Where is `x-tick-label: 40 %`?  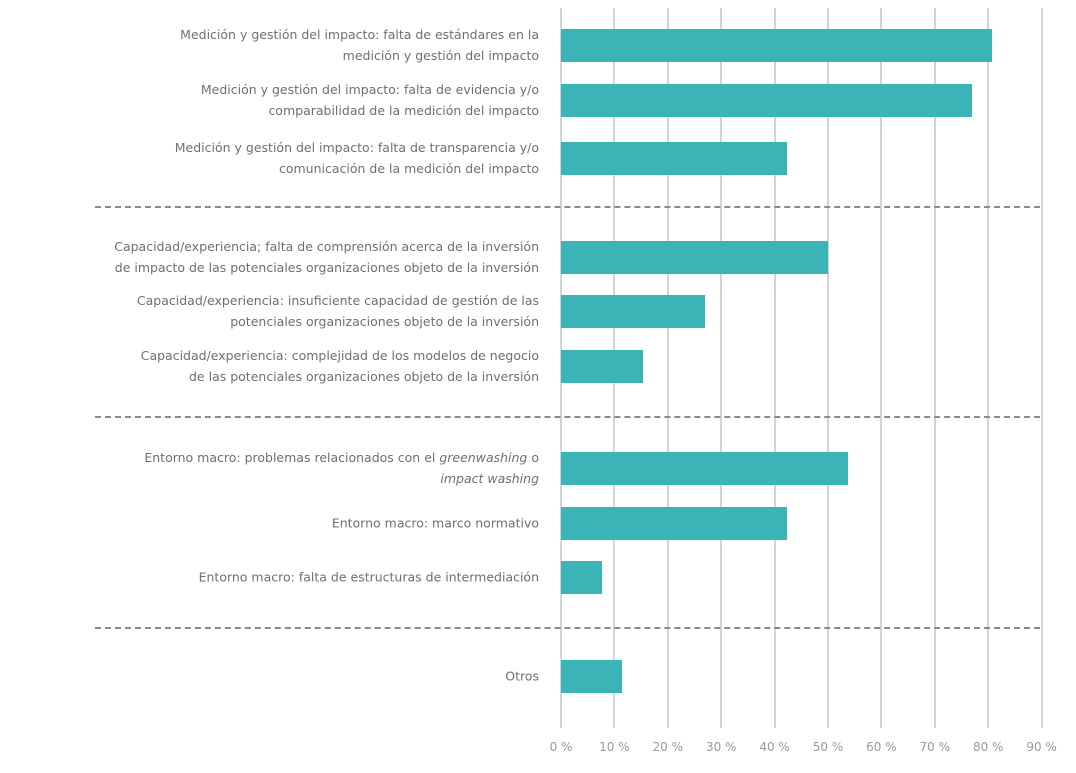 x-tick-label: 40 % is located at coordinates (774, 747).